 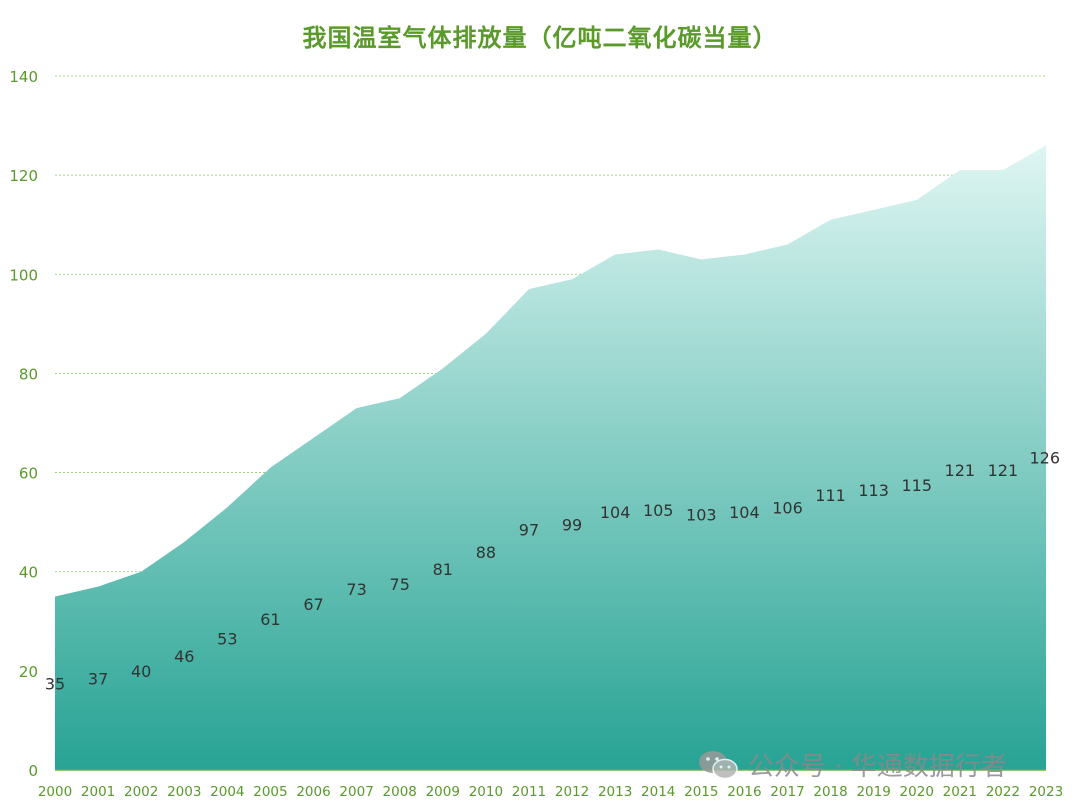 I want to click on y-tick-label: 60, so click(x=28, y=474).